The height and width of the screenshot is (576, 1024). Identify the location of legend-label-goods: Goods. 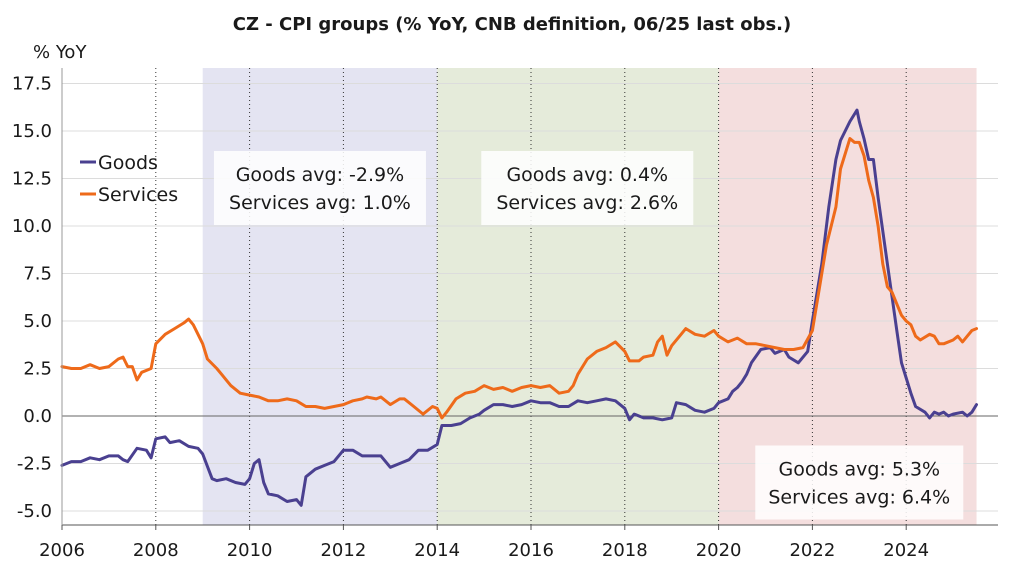
(128, 163).